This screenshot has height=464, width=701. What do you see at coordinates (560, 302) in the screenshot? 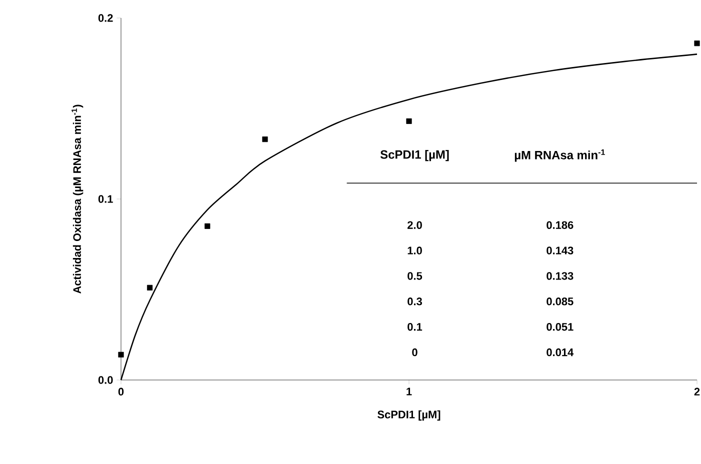
I see `annotation: 0.085` at bounding box center [560, 302].